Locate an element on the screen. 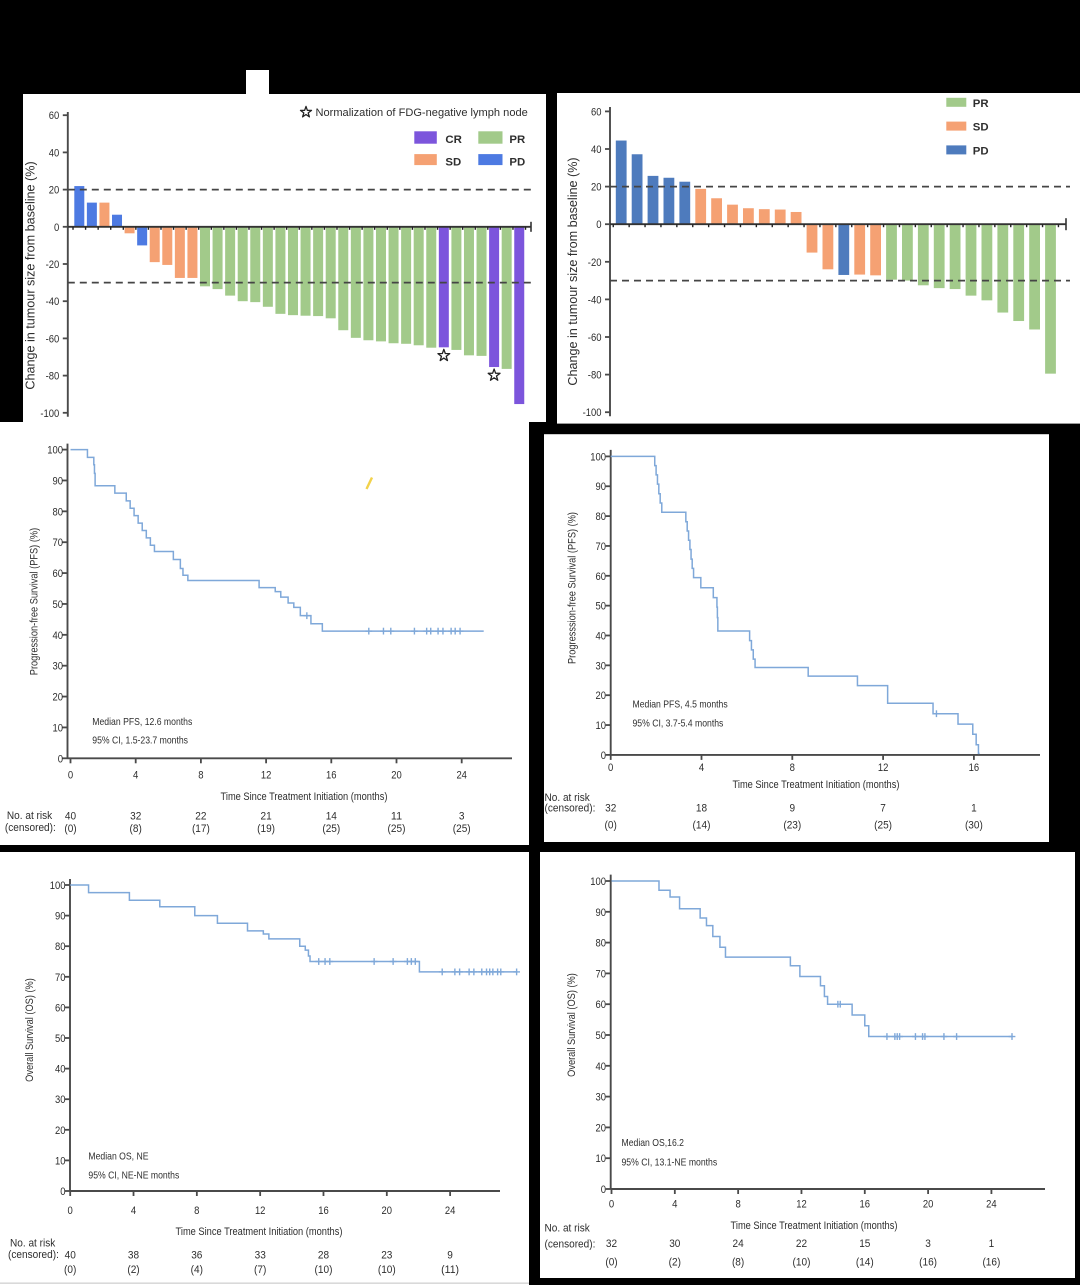  svg-text: 95% CI, 3.7-5.4 months is located at coordinates (678, 724).